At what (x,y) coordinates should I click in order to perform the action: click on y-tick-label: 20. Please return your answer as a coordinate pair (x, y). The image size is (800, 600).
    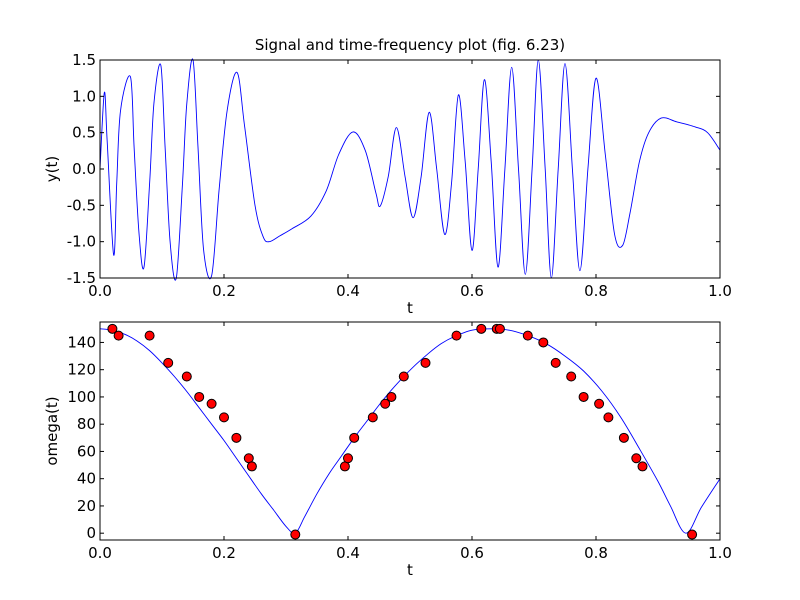
    Looking at the image, I should click on (86, 506).